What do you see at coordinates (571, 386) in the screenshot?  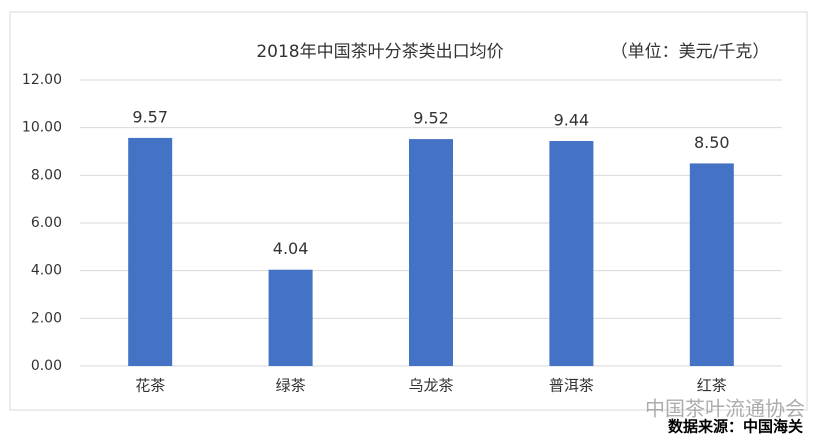 I see `x-tick-label: 普洱茶` at bounding box center [571, 386].